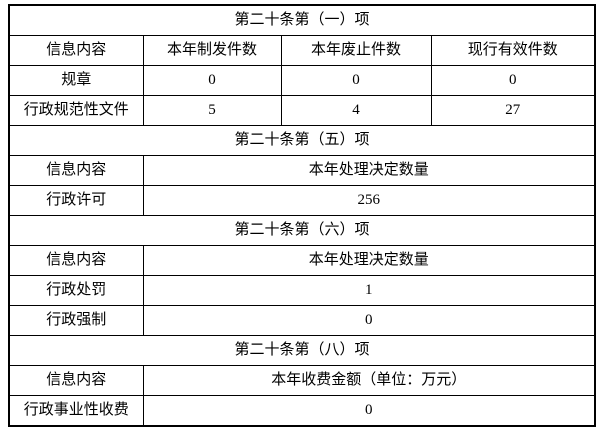 The image size is (602, 428). I want to click on section1-col-header-currently-effective: 现行有效件数, so click(513, 50).